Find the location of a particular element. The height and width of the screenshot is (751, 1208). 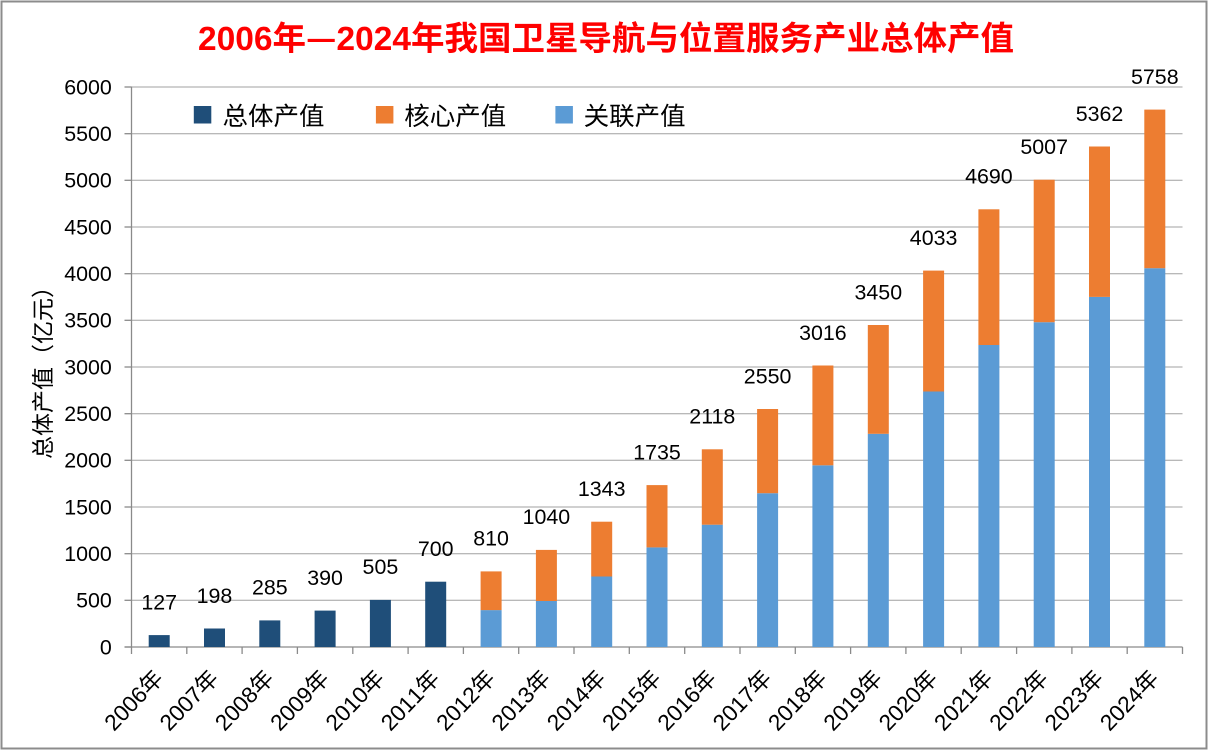

svg-text: 4033 is located at coordinates (934, 238).